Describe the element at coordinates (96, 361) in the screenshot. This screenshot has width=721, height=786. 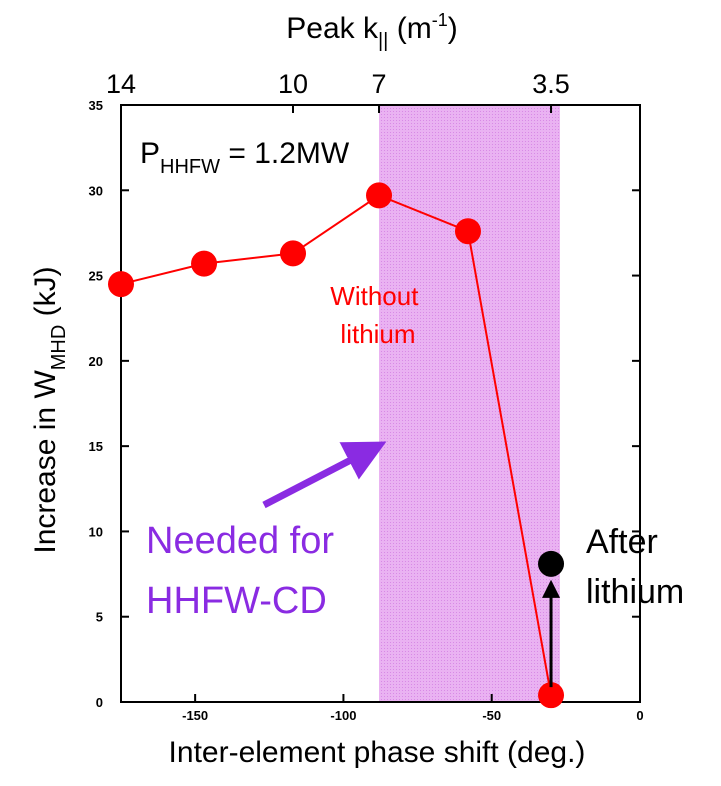
I see `y-tick-label: 20` at that location.